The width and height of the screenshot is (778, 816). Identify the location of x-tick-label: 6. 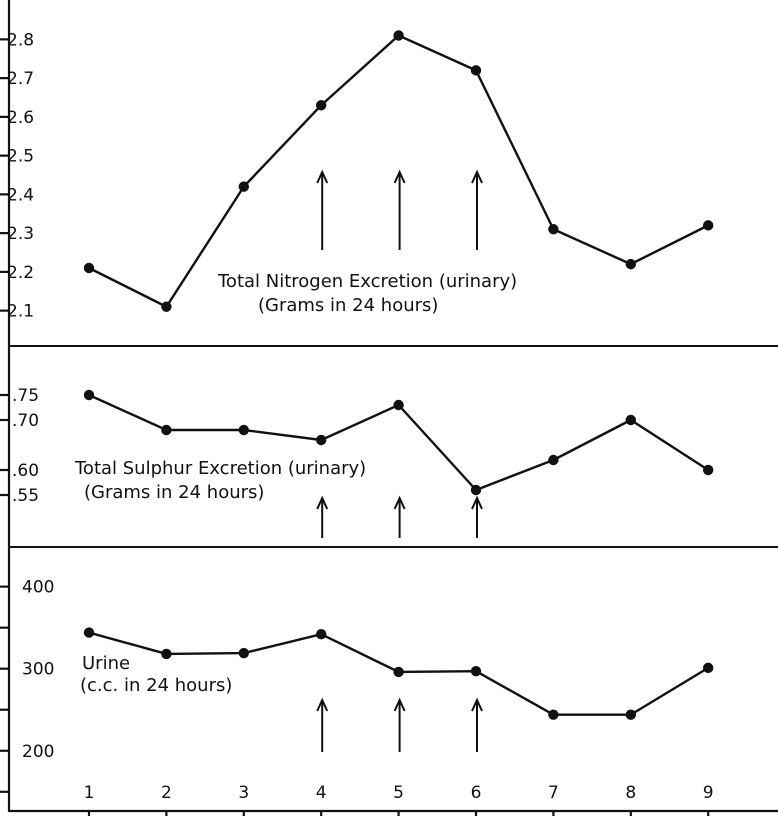
(476, 793).